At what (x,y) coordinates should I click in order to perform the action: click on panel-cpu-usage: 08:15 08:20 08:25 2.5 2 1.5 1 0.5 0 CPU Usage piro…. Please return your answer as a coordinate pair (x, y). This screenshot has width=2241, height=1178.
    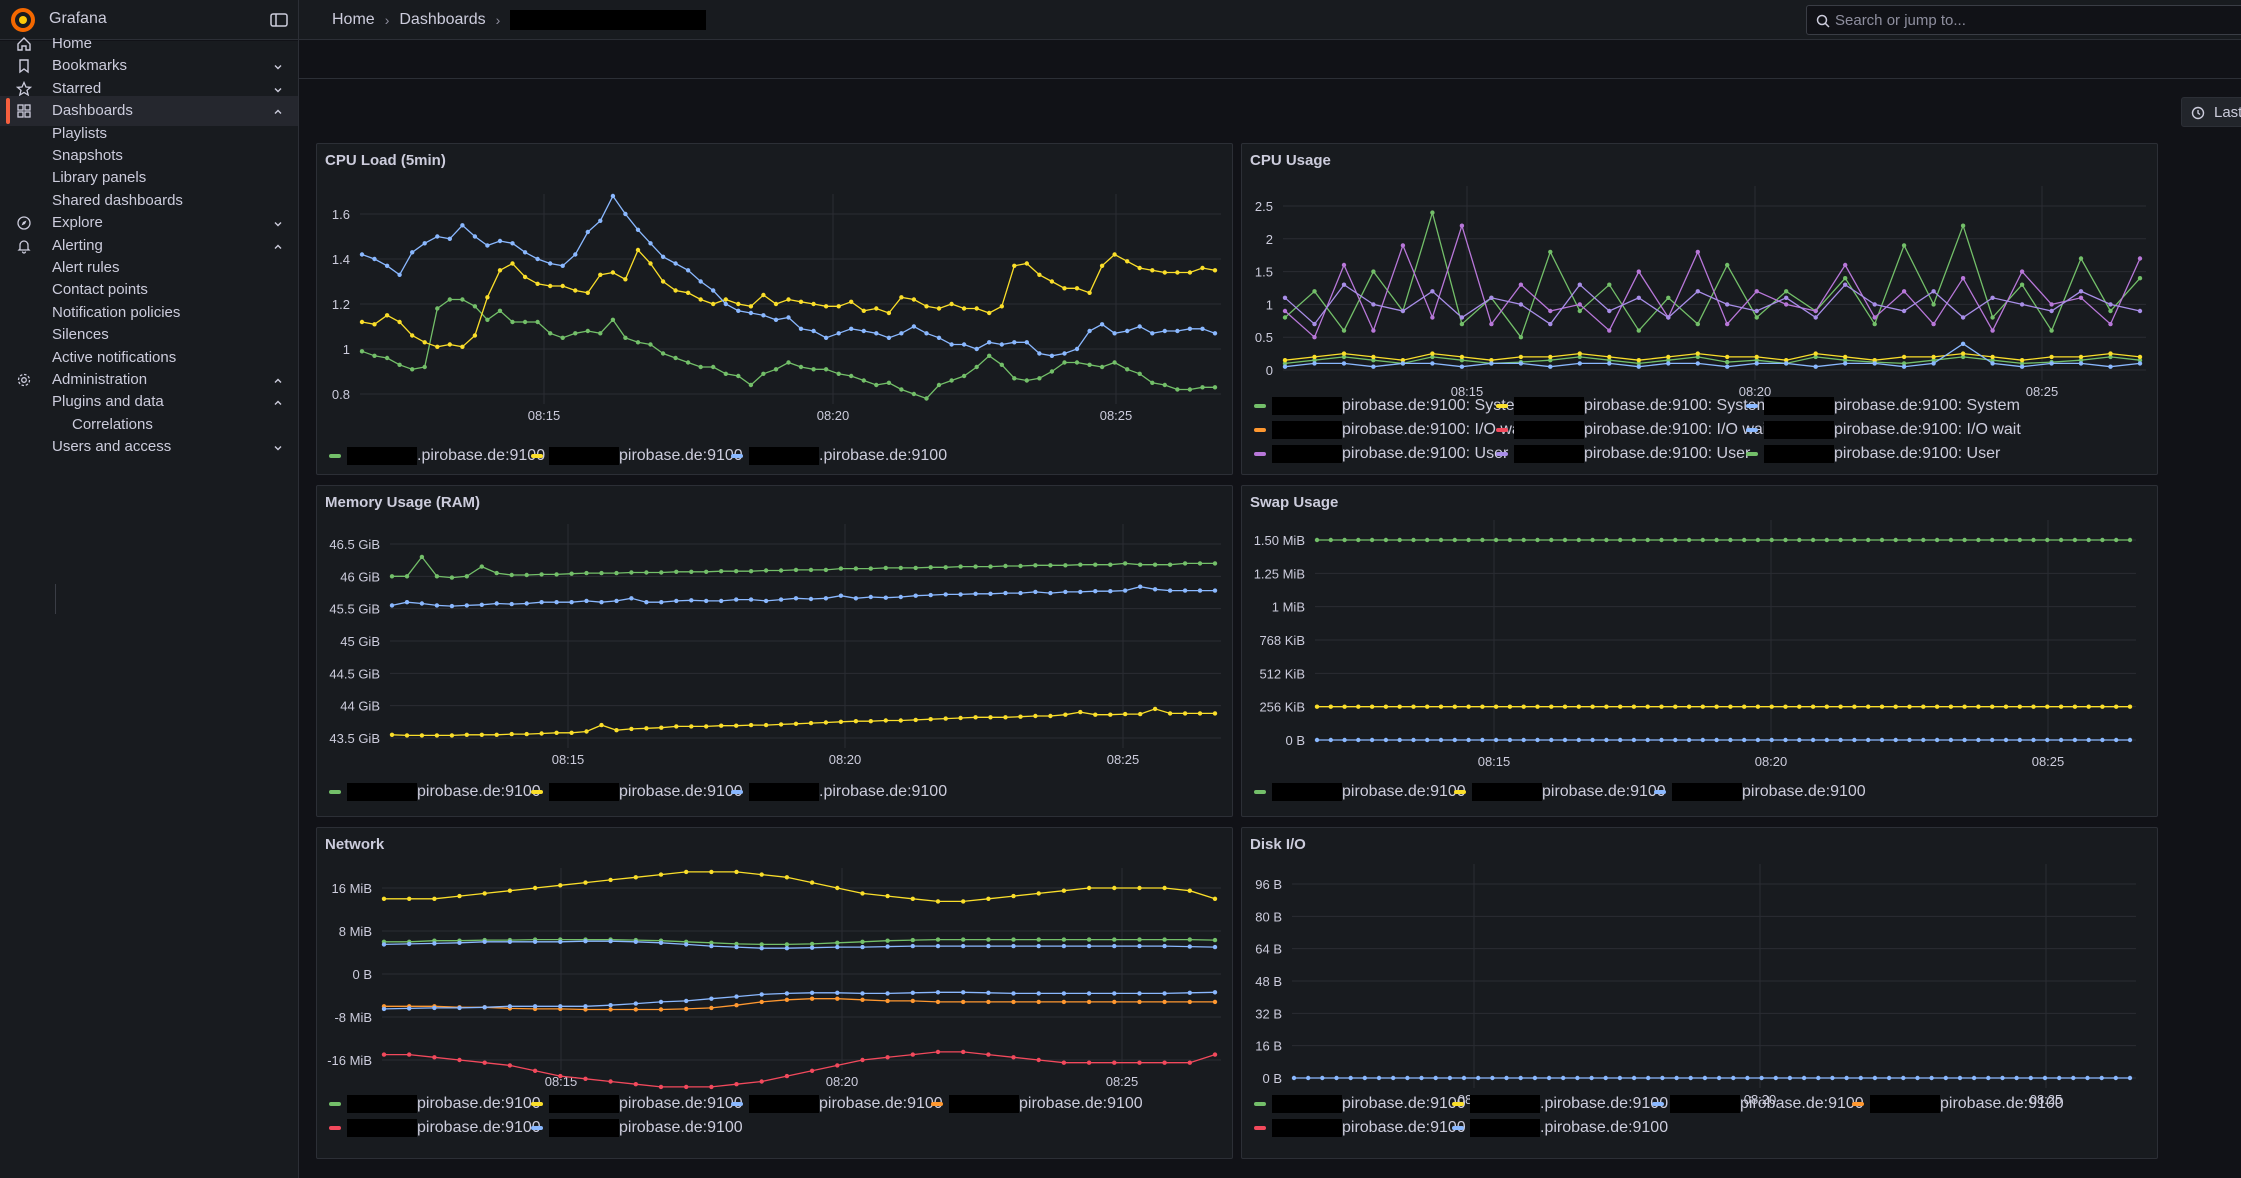
    Looking at the image, I should click on (1699, 309).